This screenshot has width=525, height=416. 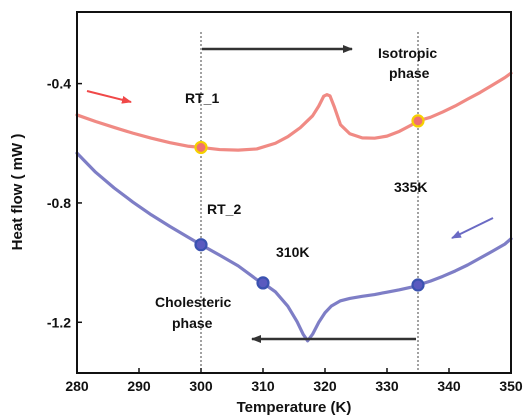 I want to click on x-tick-label-5: 330, so click(x=387, y=386).